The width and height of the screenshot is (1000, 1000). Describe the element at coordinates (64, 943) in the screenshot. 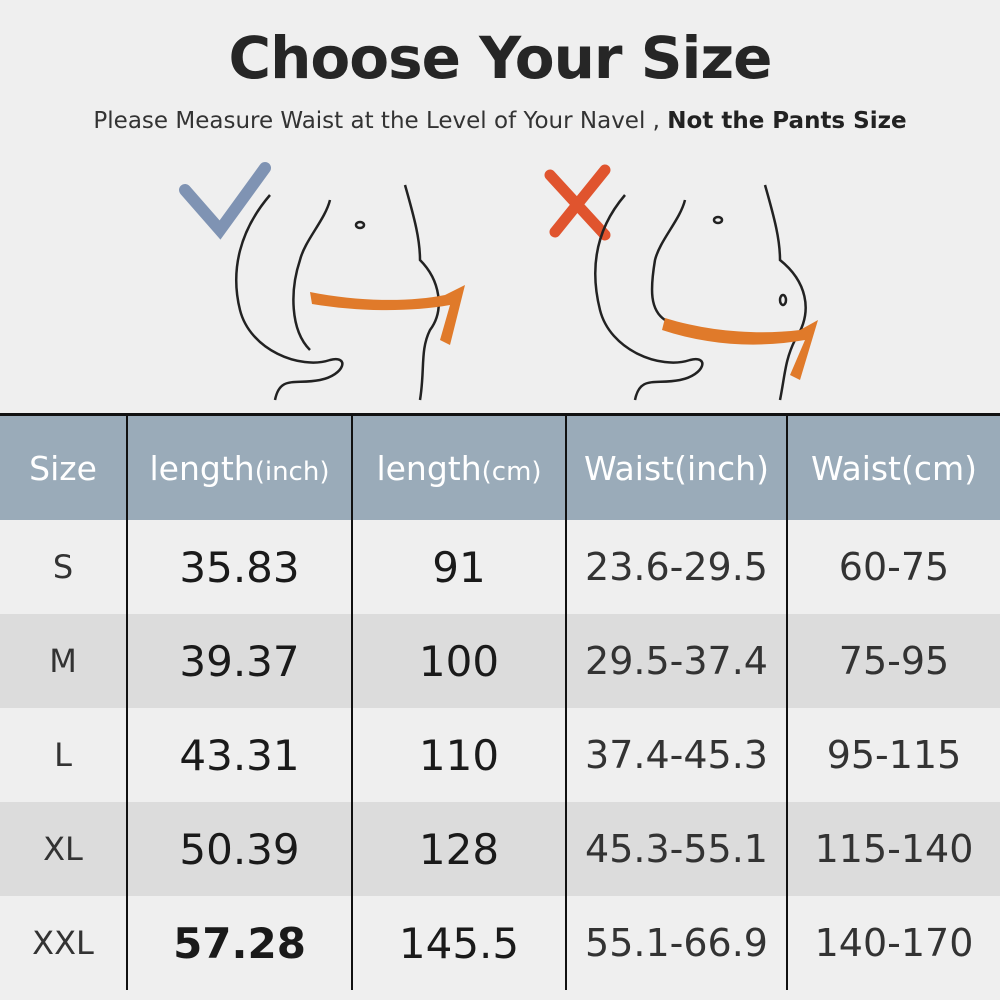

I see `cell-size: XXL` at that location.